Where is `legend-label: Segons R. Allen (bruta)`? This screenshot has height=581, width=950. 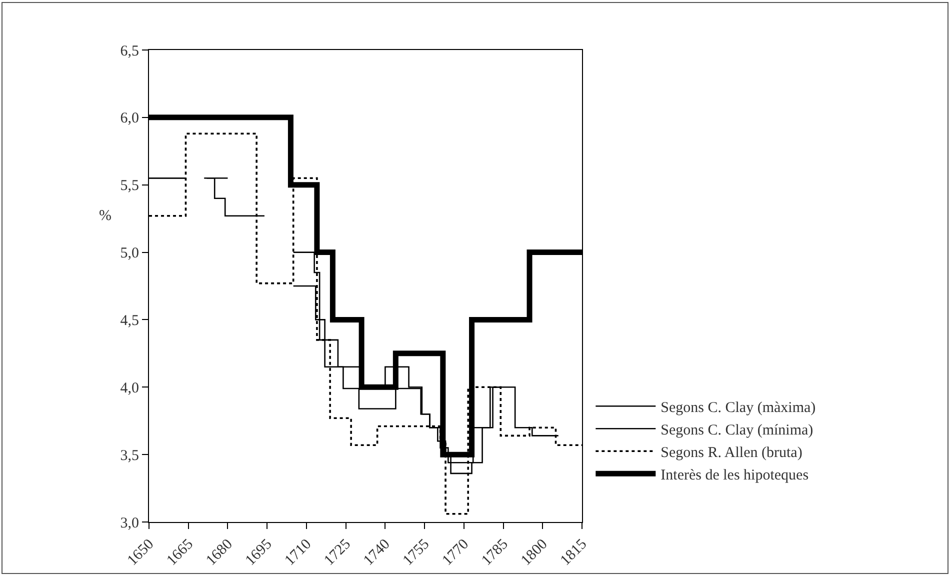 legend-label: Segons R. Allen (bruta) is located at coordinates (731, 452).